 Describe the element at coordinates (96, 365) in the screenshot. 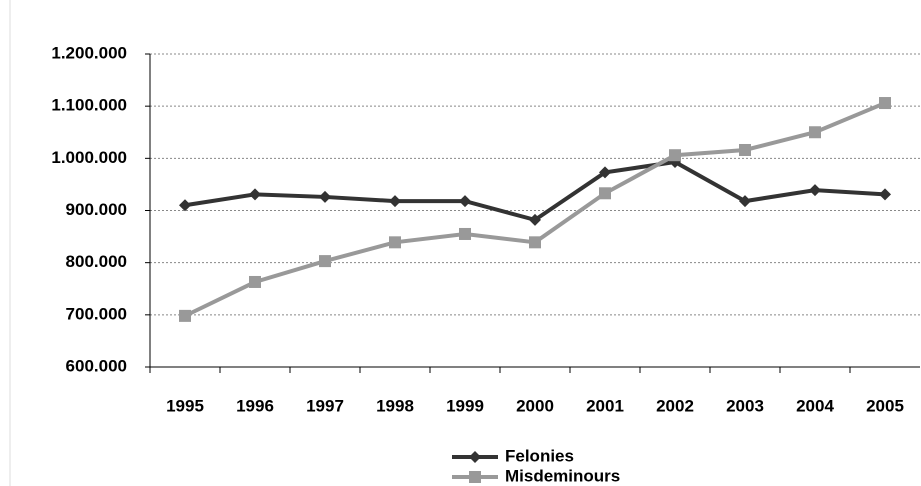

I see `y-tick-label: 600.000` at that location.